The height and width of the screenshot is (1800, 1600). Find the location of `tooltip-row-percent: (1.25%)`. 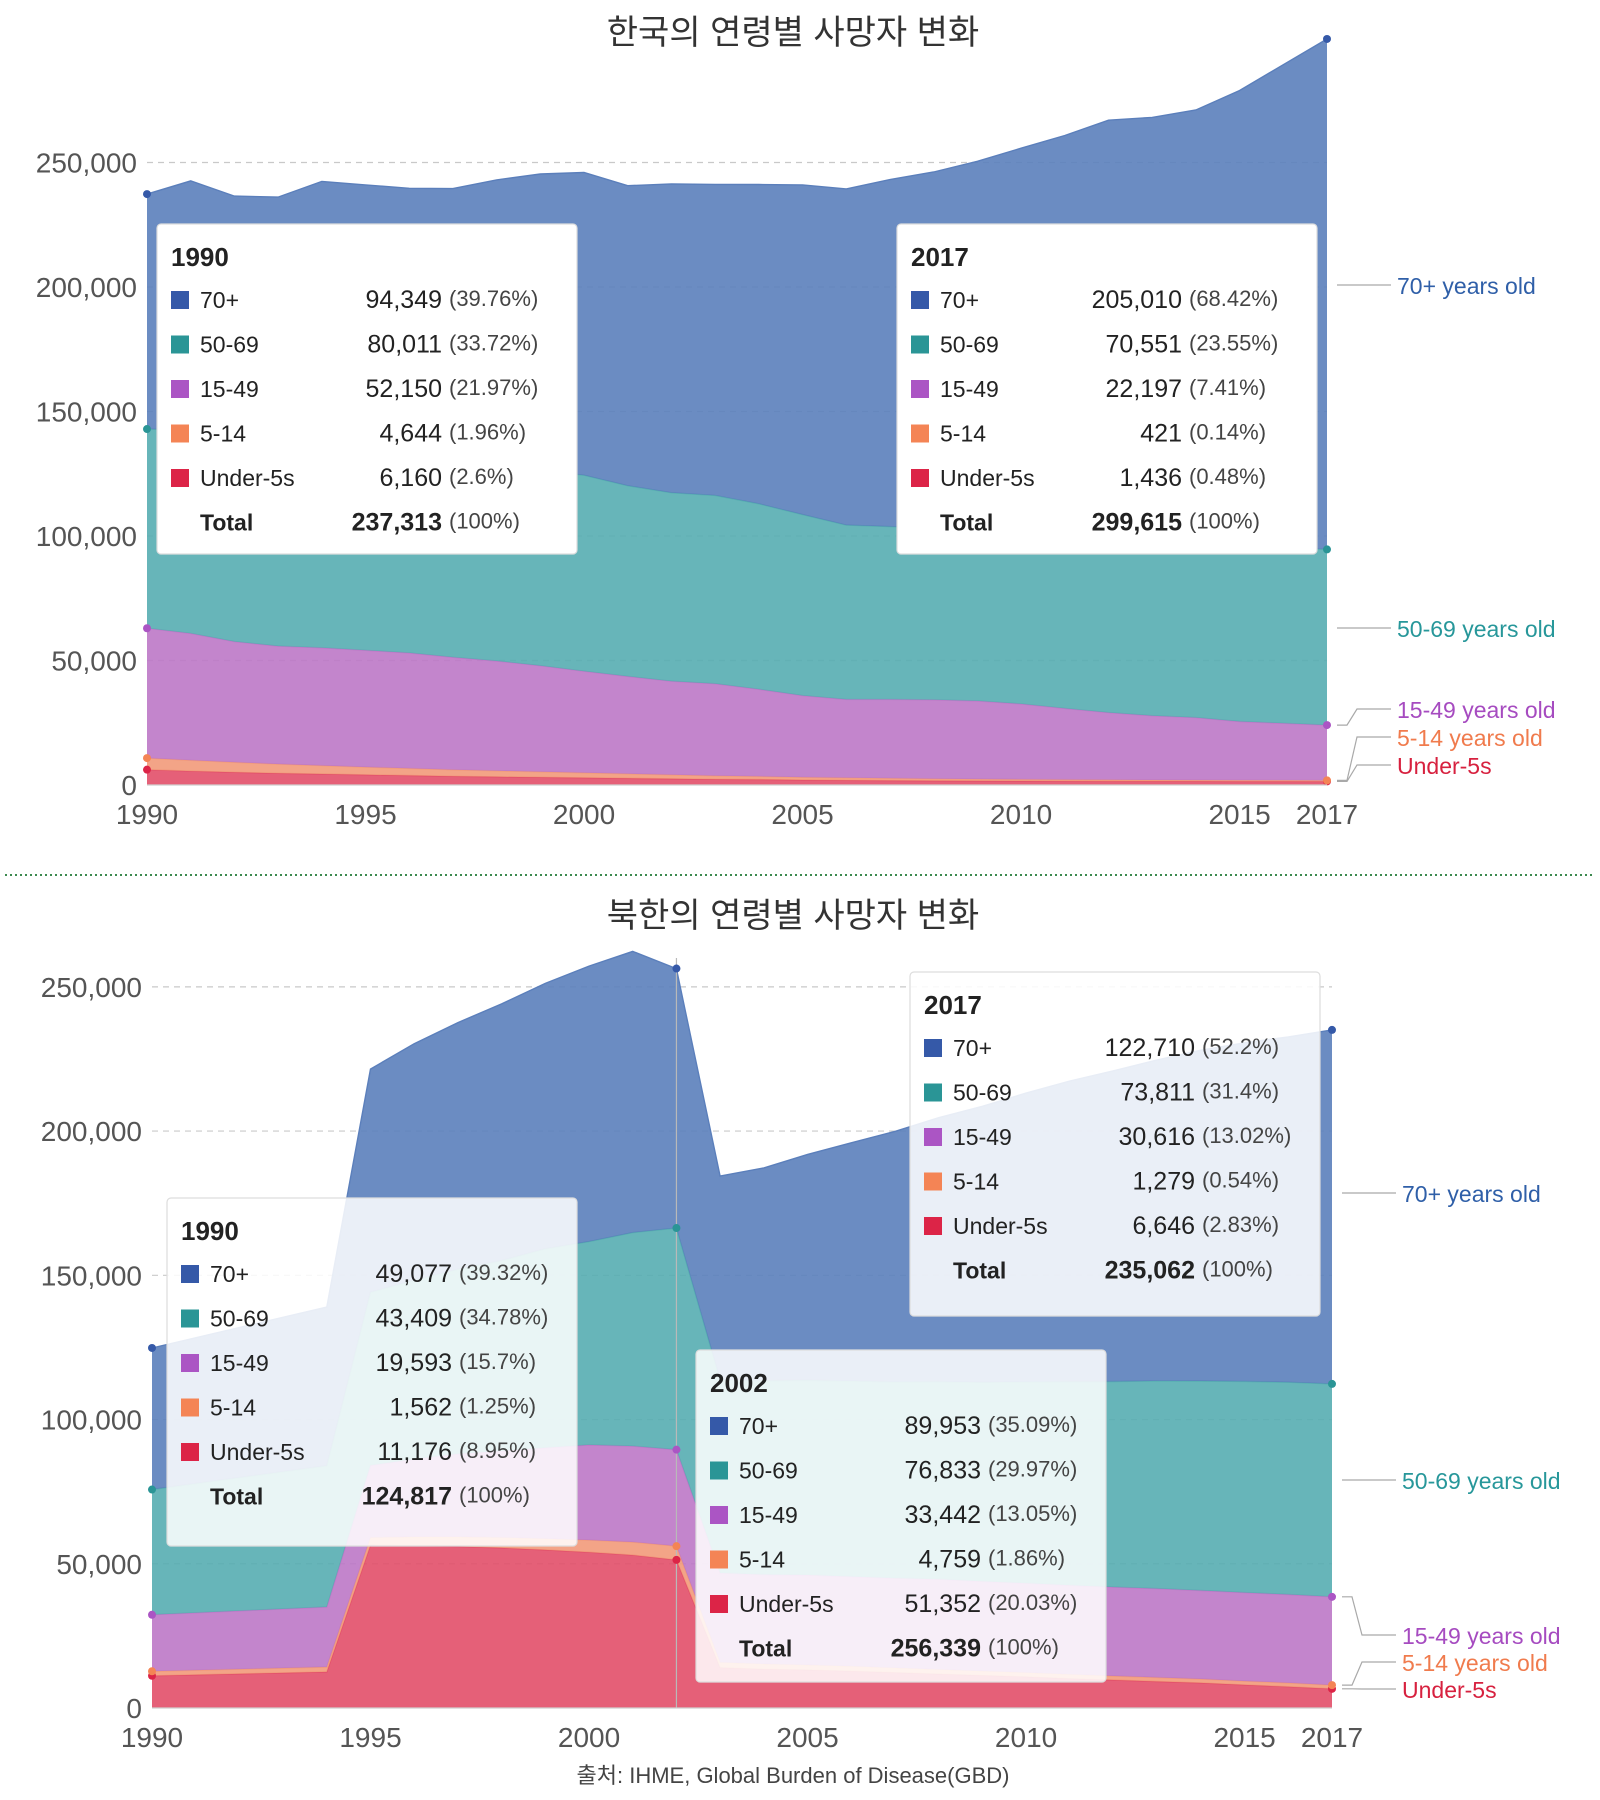

tooltip-row-percent: (1.25%) is located at coordinates (497, 1406).